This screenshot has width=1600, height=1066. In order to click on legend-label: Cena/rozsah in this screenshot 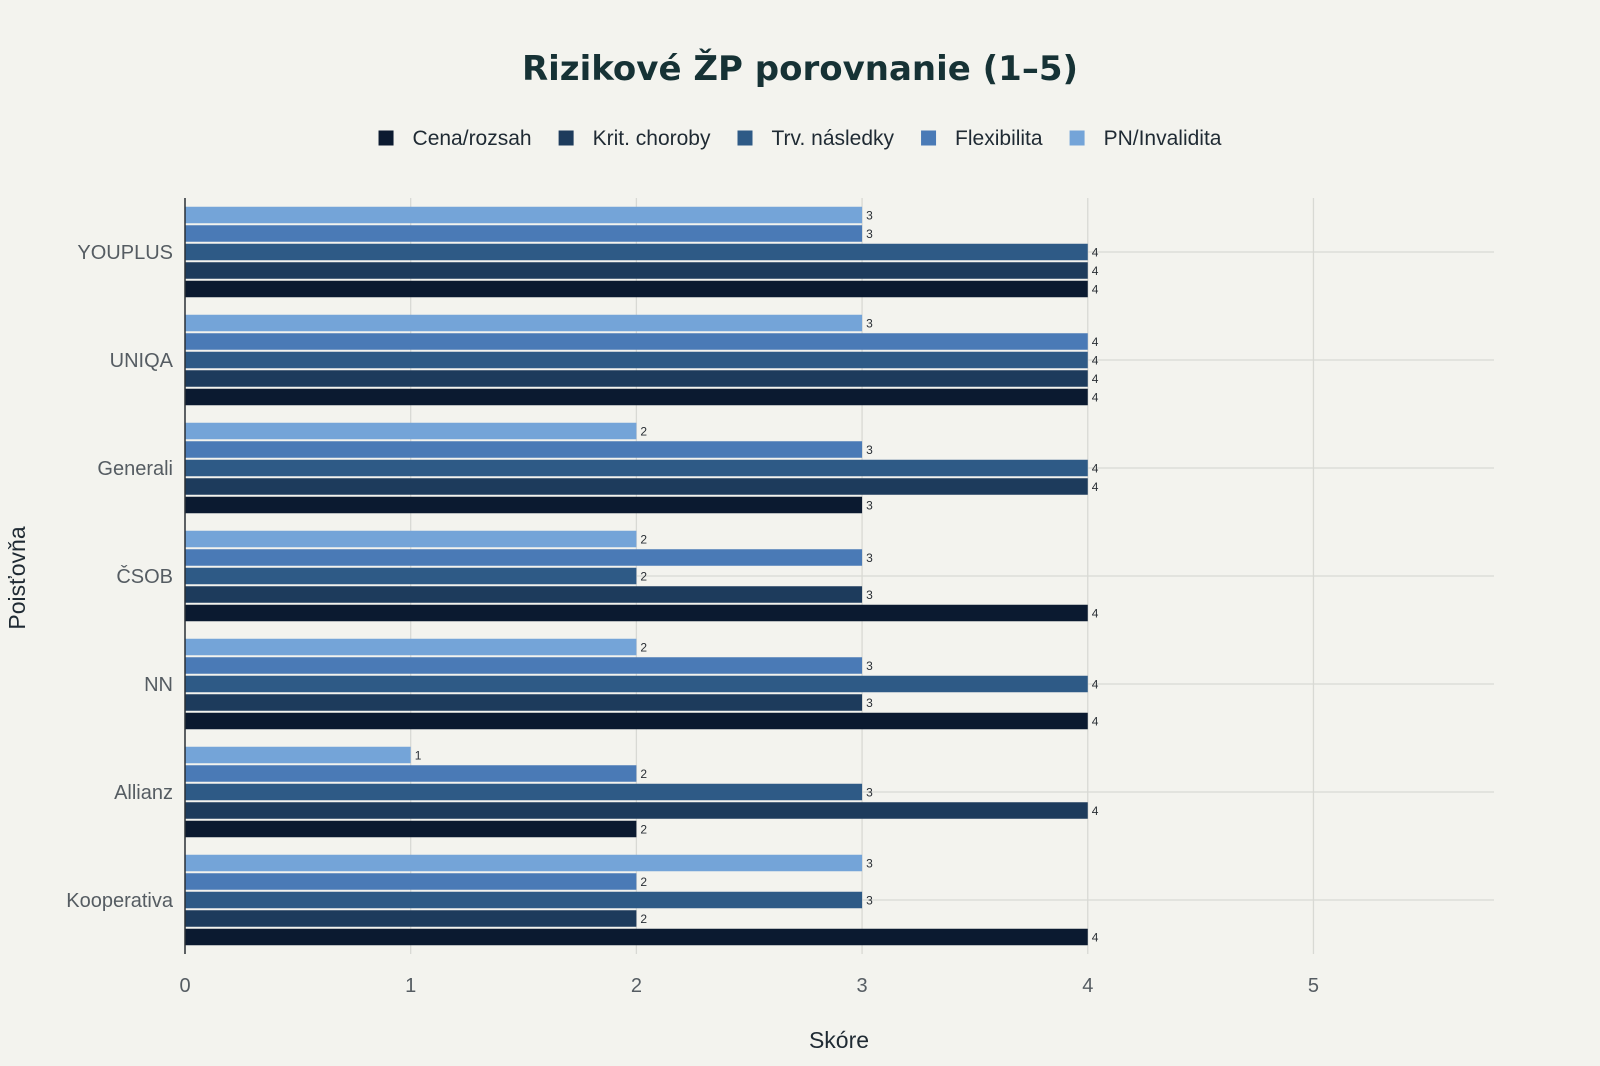, I will do `click(472, 138)`.